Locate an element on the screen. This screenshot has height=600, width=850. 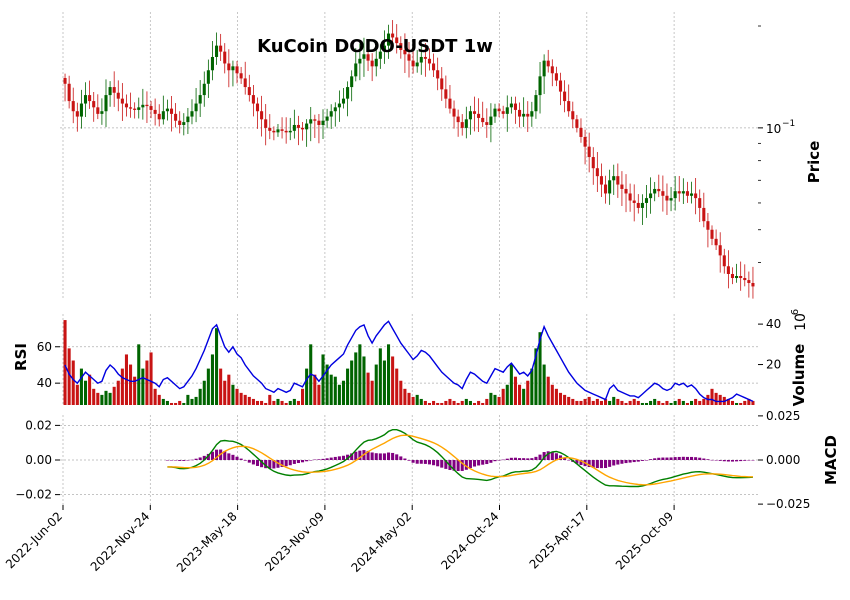
rsi-tick-label: 40 is located at coordinates (44, 383).